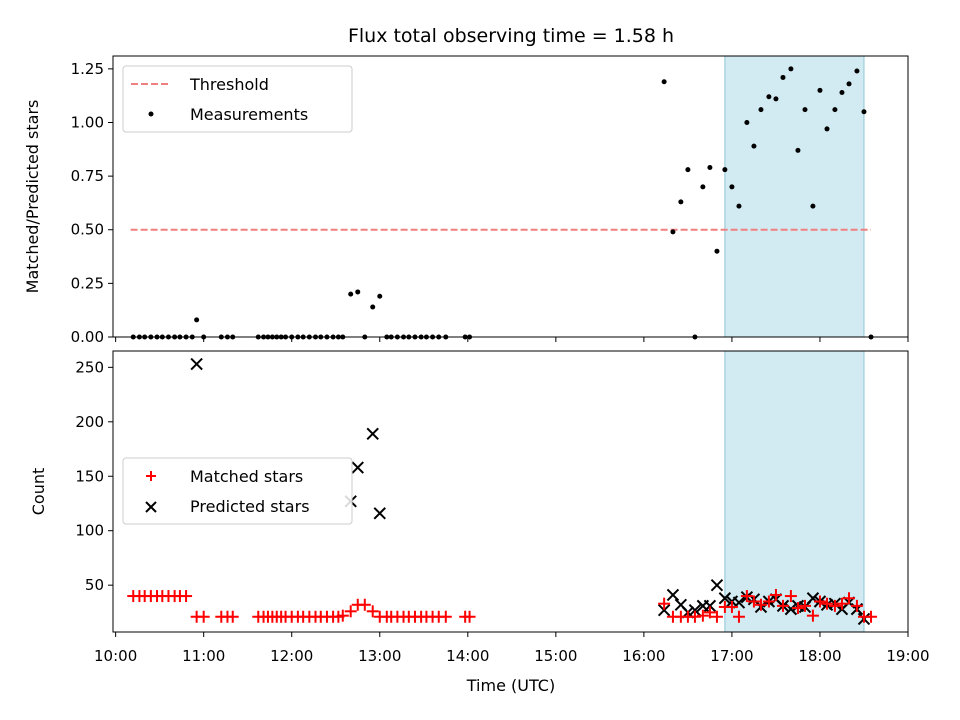 This screenshot has height=720, width=960. Describe the element at coordinates (151, 114) in the screenshot. I see `legend-measurement-swatch` at that location.